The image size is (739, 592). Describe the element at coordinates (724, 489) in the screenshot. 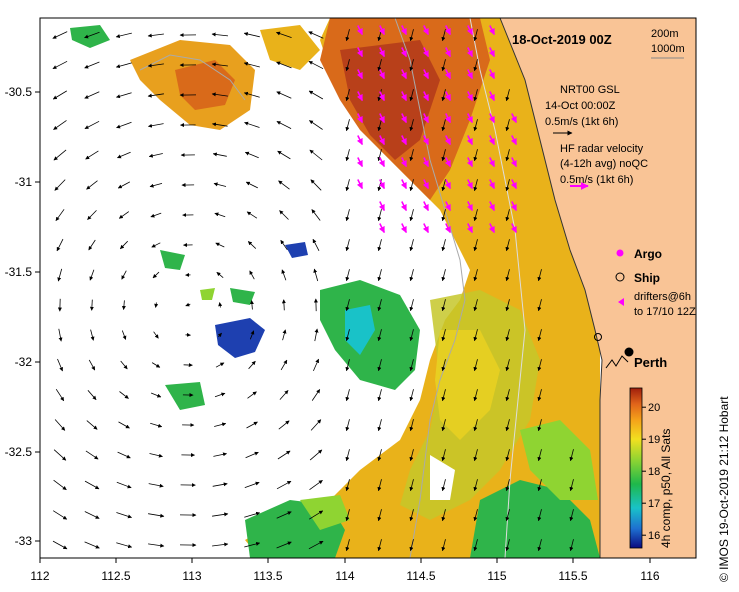

I see `credit-text: © IMOS 19-Oct-2019 21:12 Hobart` at that location.